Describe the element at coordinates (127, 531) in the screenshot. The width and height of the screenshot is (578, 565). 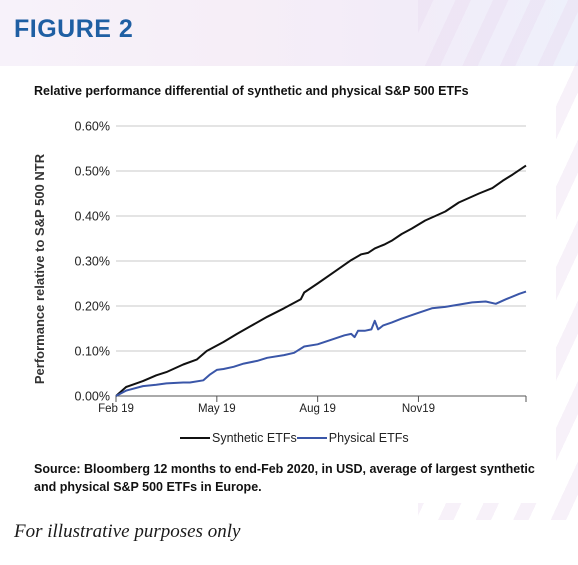
I see `footnote: For illustrative purposes only` at that location.